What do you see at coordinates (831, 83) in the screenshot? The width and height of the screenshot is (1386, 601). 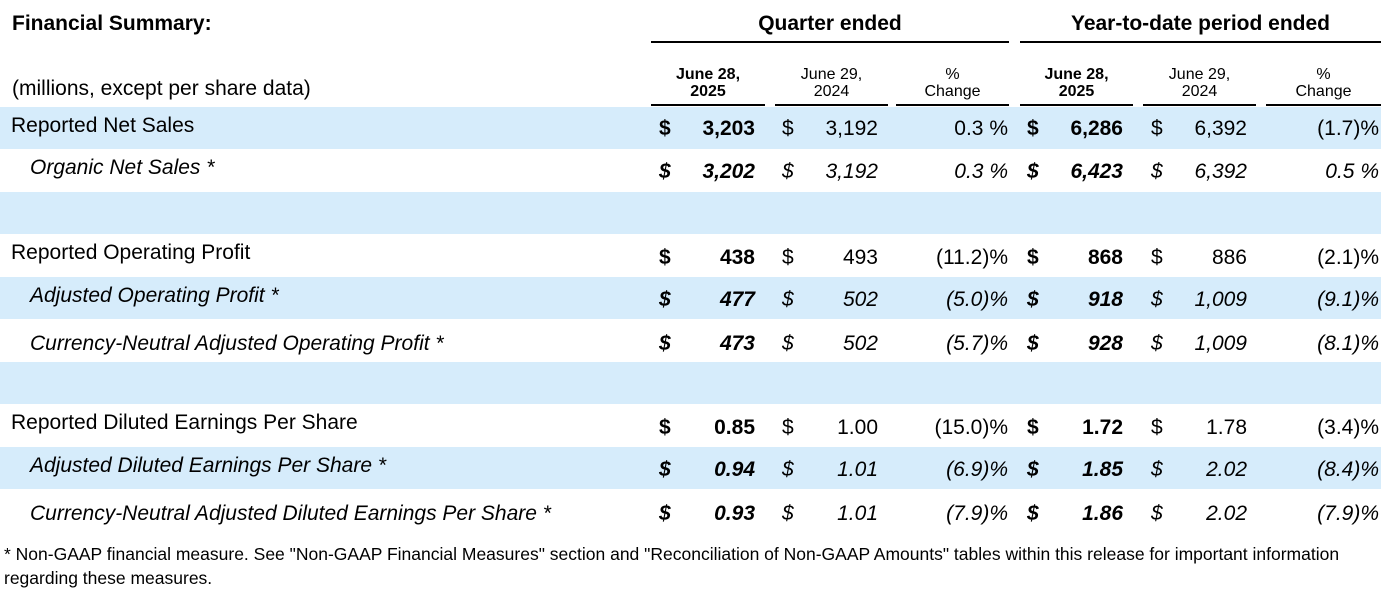 I see `col-header-q-2024: June 29, 2024` at bounding box center [831, 83].